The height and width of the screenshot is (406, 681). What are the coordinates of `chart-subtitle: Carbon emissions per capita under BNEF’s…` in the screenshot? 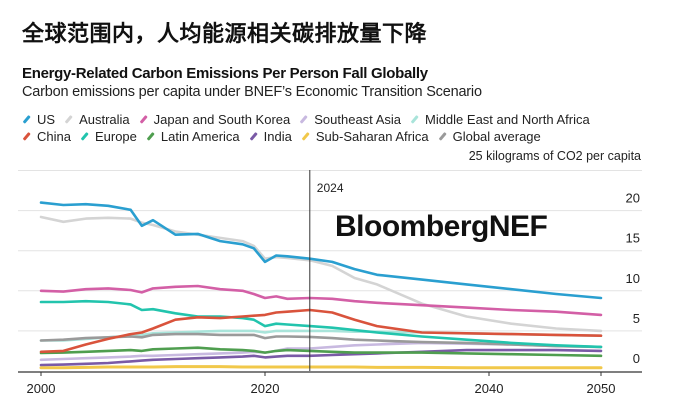 It's located at (252, 92).